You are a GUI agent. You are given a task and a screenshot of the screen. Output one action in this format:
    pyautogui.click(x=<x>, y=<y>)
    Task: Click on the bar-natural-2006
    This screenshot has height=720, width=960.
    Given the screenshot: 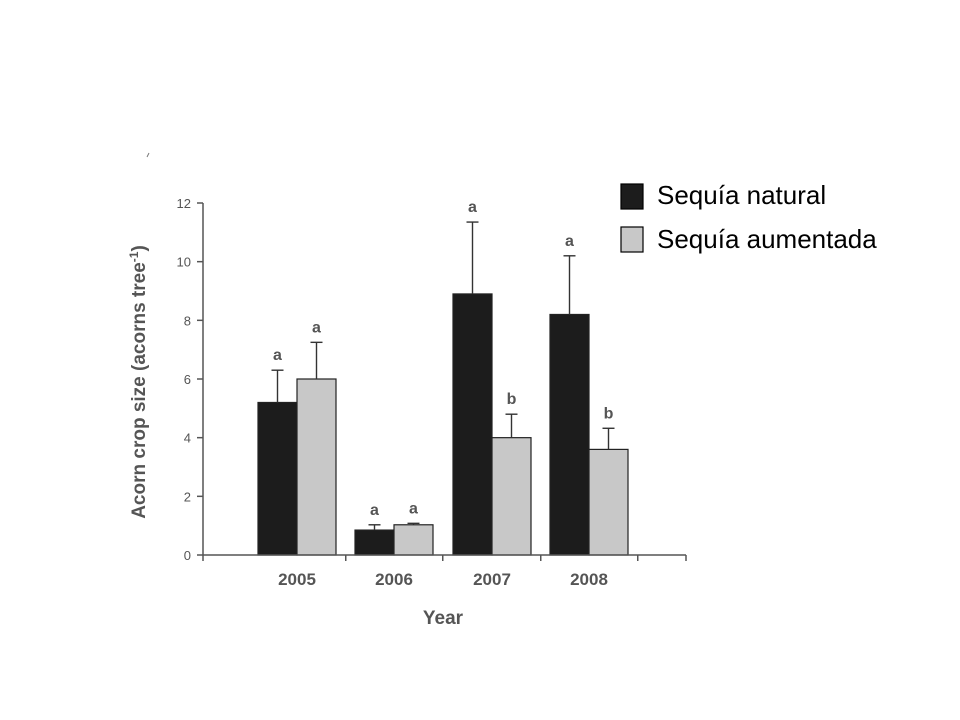 What is the action you would take?
    pyautogui.click(x=374, y=542)
    